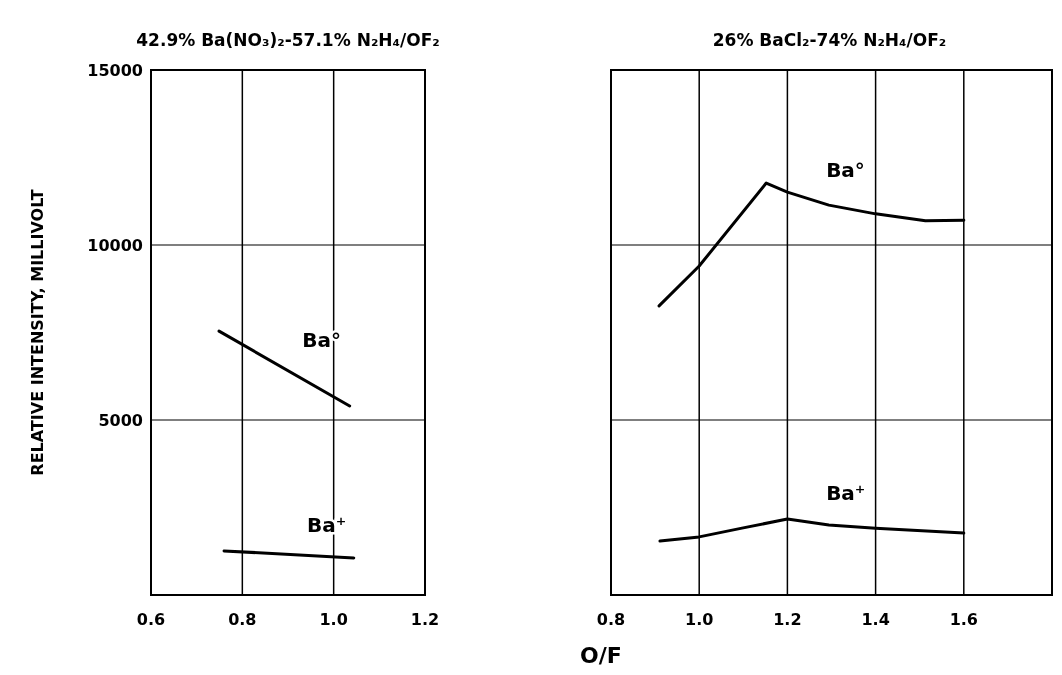 This screenshot has width=1062, height=675. Describe the element at coordinates (846, 493) in the screenshot. I see `series-label: Ba⁺` at that location.